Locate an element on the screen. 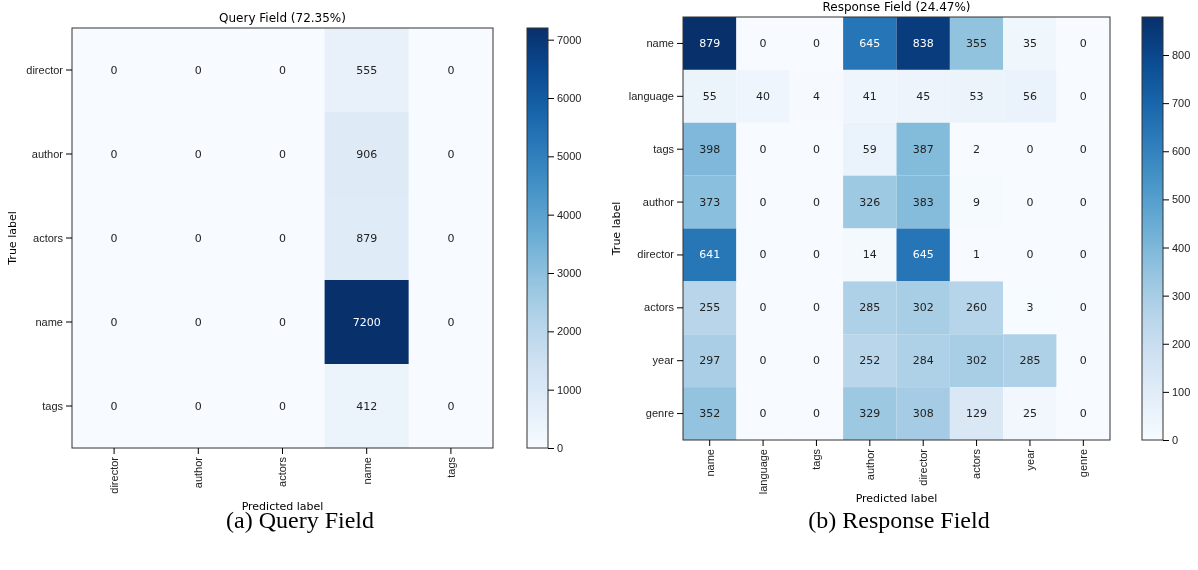 Image resolution: width=1198 pixels, height=570 pixels. data-label: 53 is located at coordinates (976, 96).